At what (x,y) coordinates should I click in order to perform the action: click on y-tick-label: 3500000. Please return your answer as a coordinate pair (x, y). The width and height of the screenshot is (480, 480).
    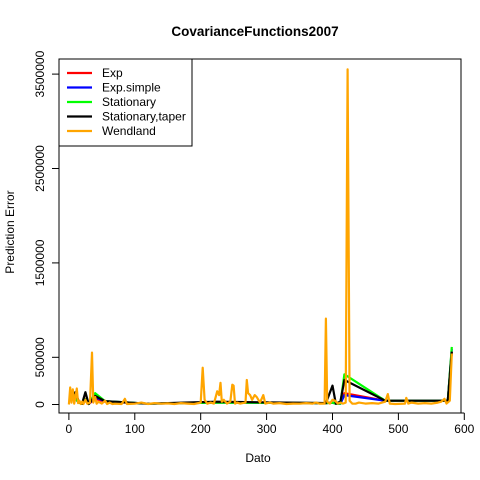
    Looking at the image, I should click on (40, 73).